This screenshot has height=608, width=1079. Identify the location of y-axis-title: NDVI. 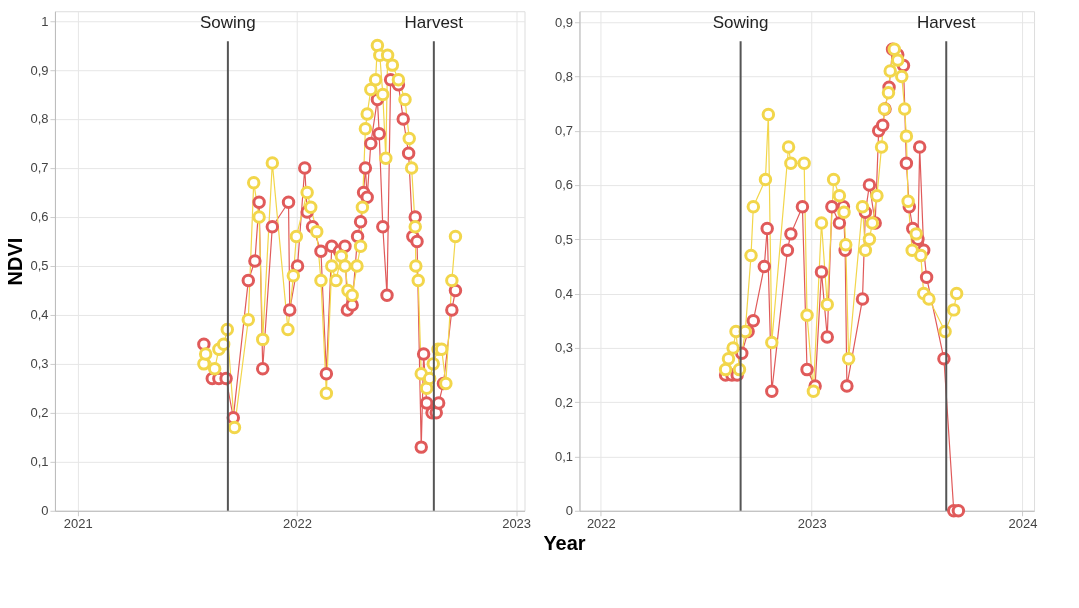
(15, 261).